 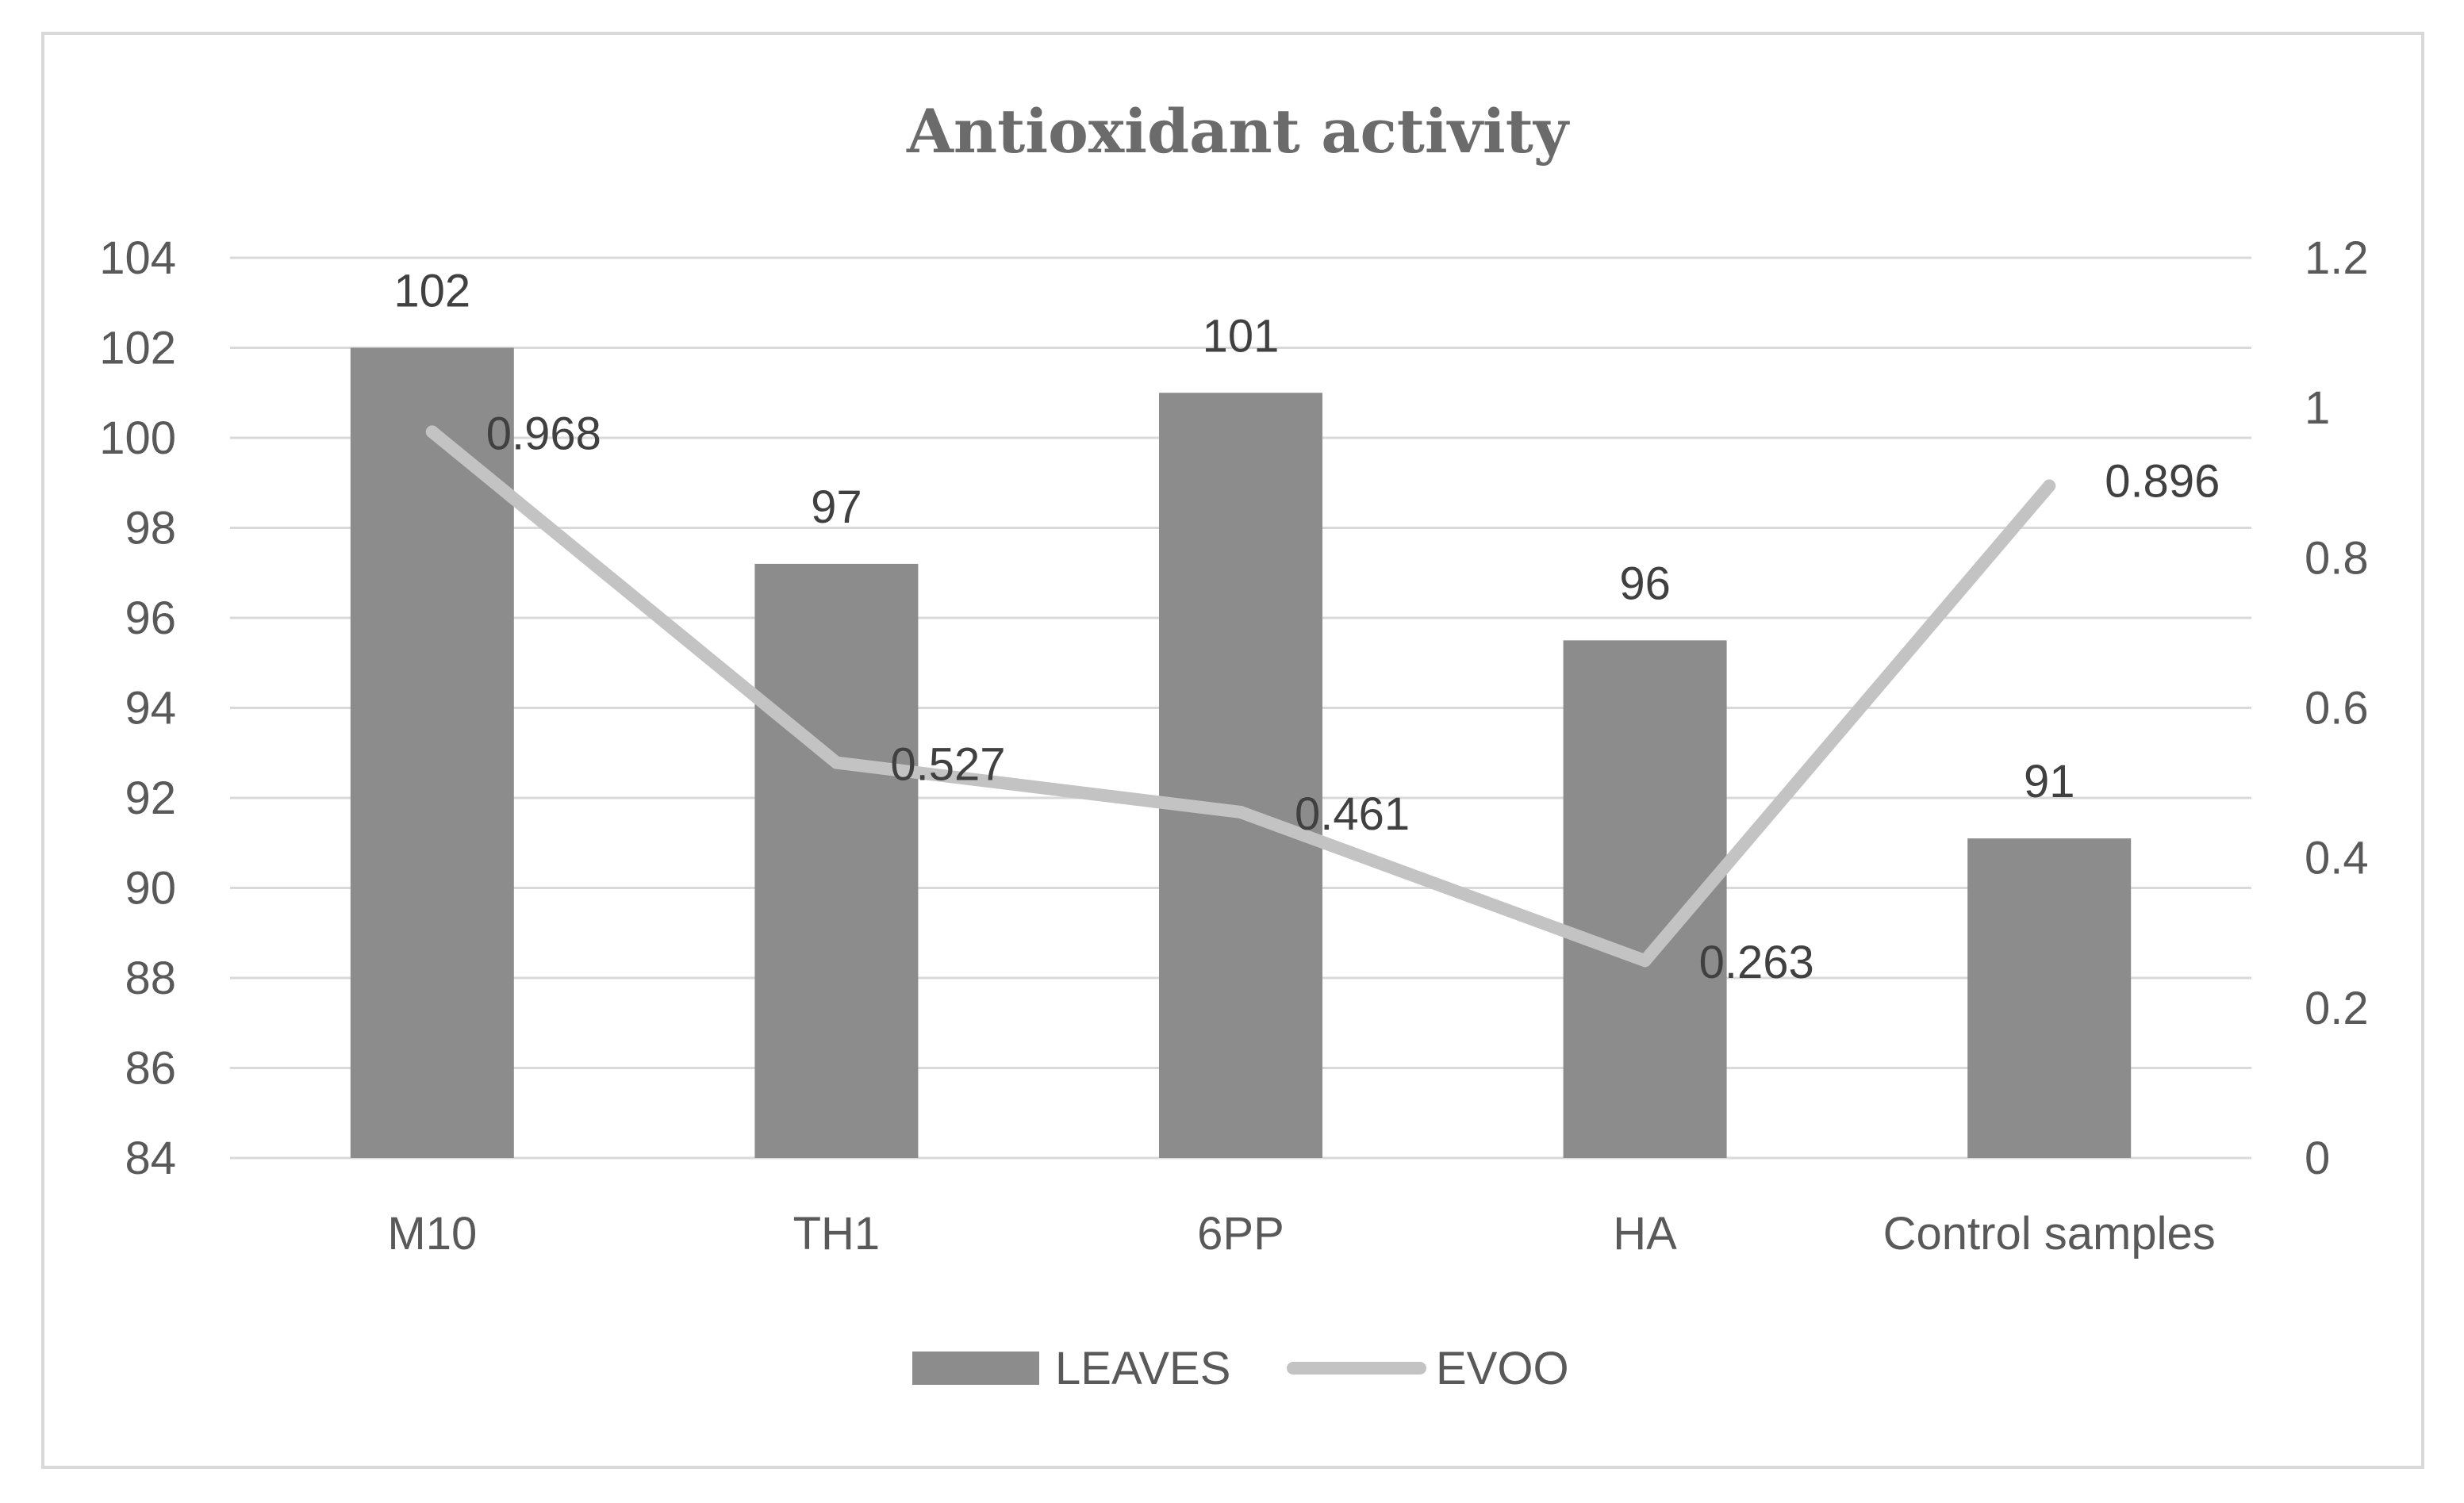 I want to click on y-left-tick-label: 98, so click(x=150, y=528).